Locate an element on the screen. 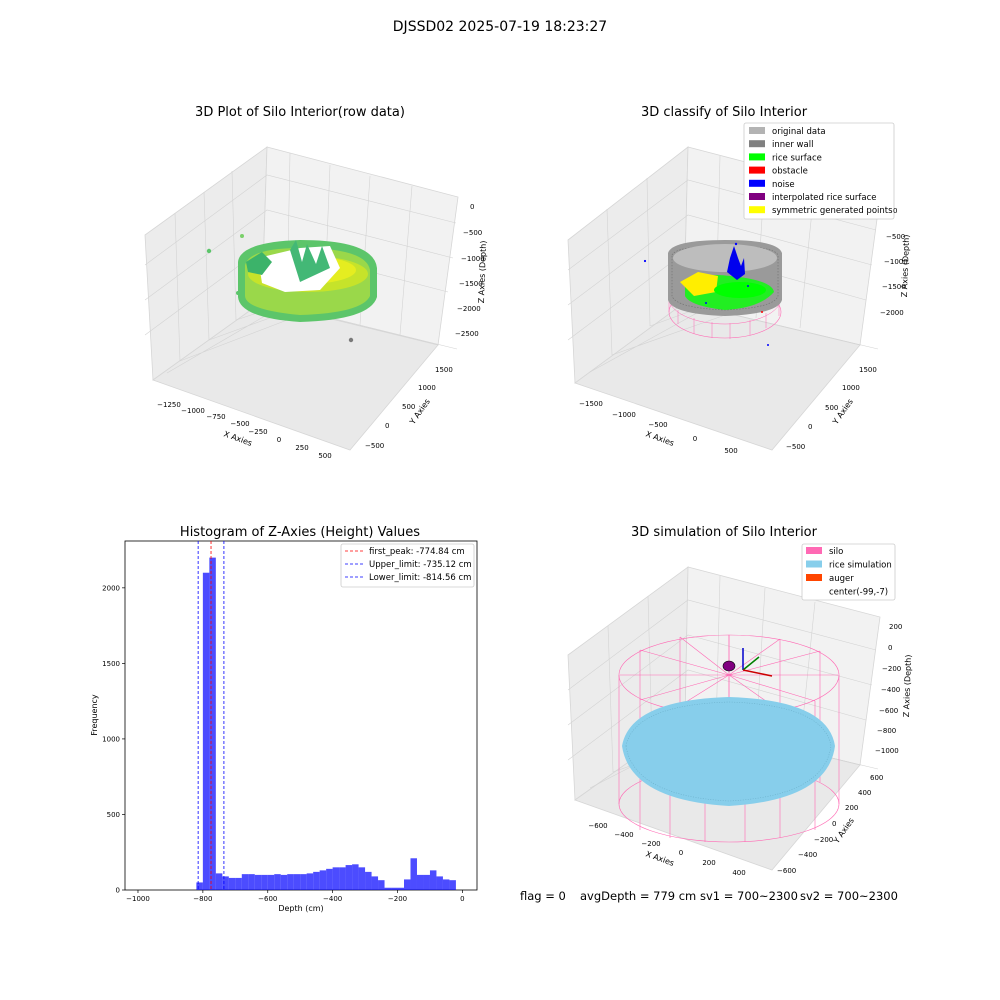  svg-text: 400 is located at coordinates (738, 873).